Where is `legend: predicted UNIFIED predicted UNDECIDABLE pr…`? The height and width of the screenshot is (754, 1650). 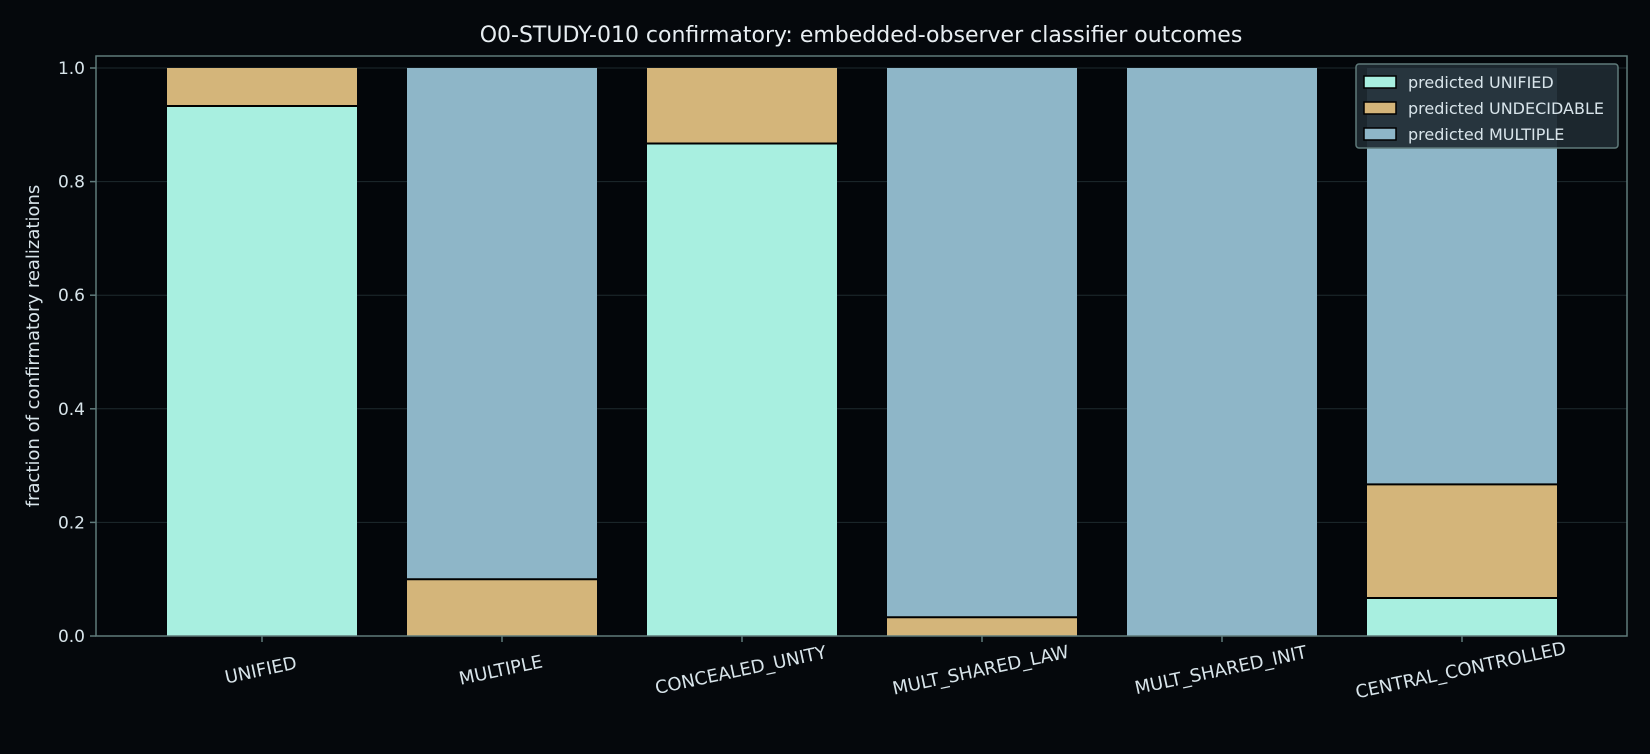
legend: predicted UNIFIED predicted UNDECIDABLE pr… is located at coordinates (1487, 106).